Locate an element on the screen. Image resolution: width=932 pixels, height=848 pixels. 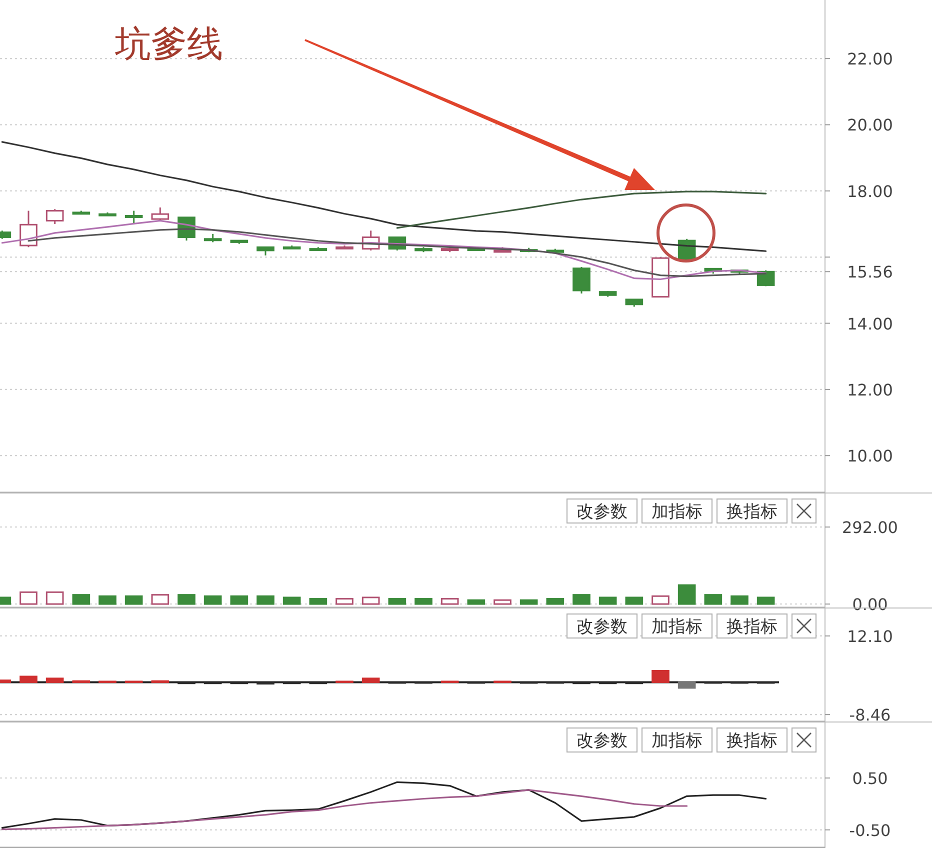
y-tick-label: 10.00 is located at coordinates (870, 456).